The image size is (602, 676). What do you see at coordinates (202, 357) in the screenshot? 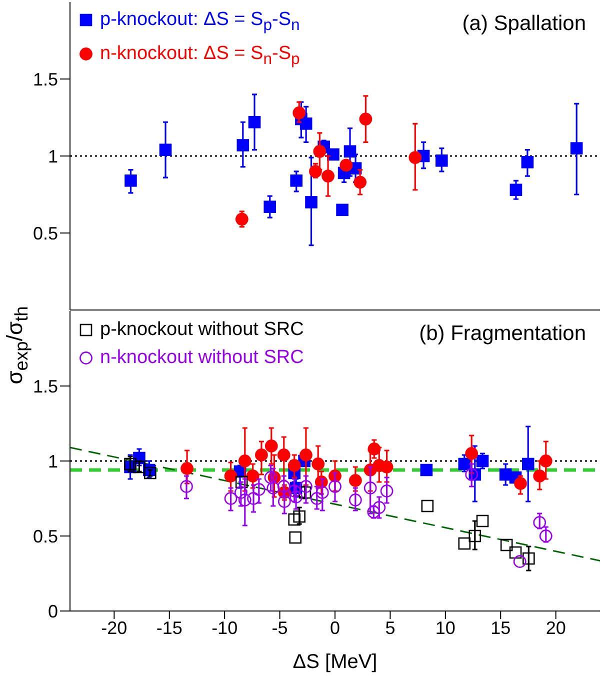
I see `legend-label: n-knockout without SRC` at bounding box center [202, 357].